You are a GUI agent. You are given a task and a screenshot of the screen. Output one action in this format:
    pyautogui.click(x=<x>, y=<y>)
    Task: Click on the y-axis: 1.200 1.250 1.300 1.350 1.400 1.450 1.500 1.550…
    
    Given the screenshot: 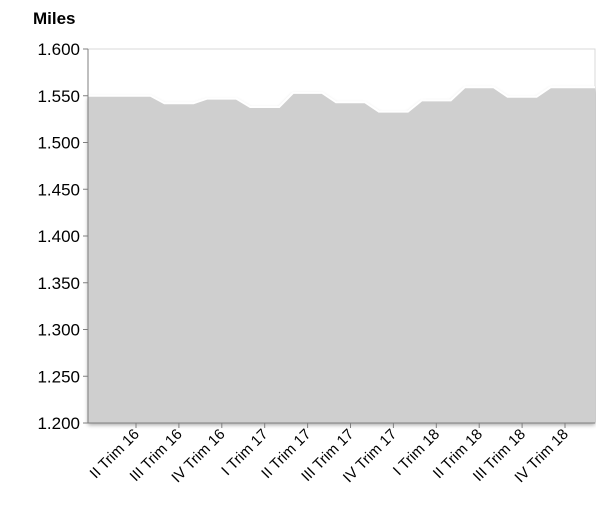 What is the action you would take?
    pyautogui.click(x=63, y=236)
    